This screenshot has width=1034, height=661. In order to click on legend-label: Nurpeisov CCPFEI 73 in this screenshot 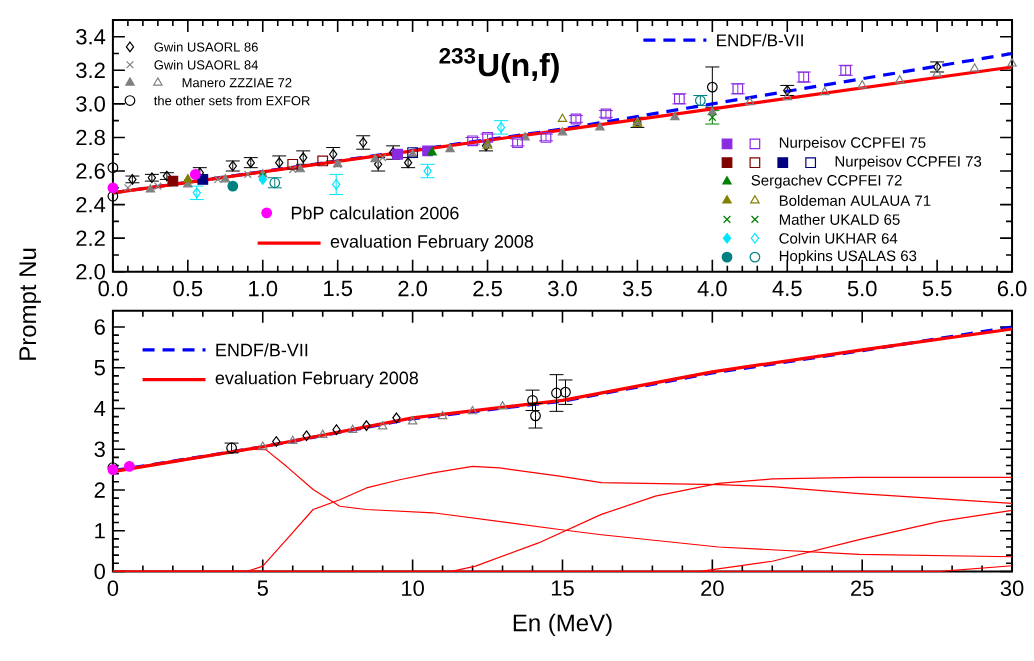, I will do `click(908, 162)`.